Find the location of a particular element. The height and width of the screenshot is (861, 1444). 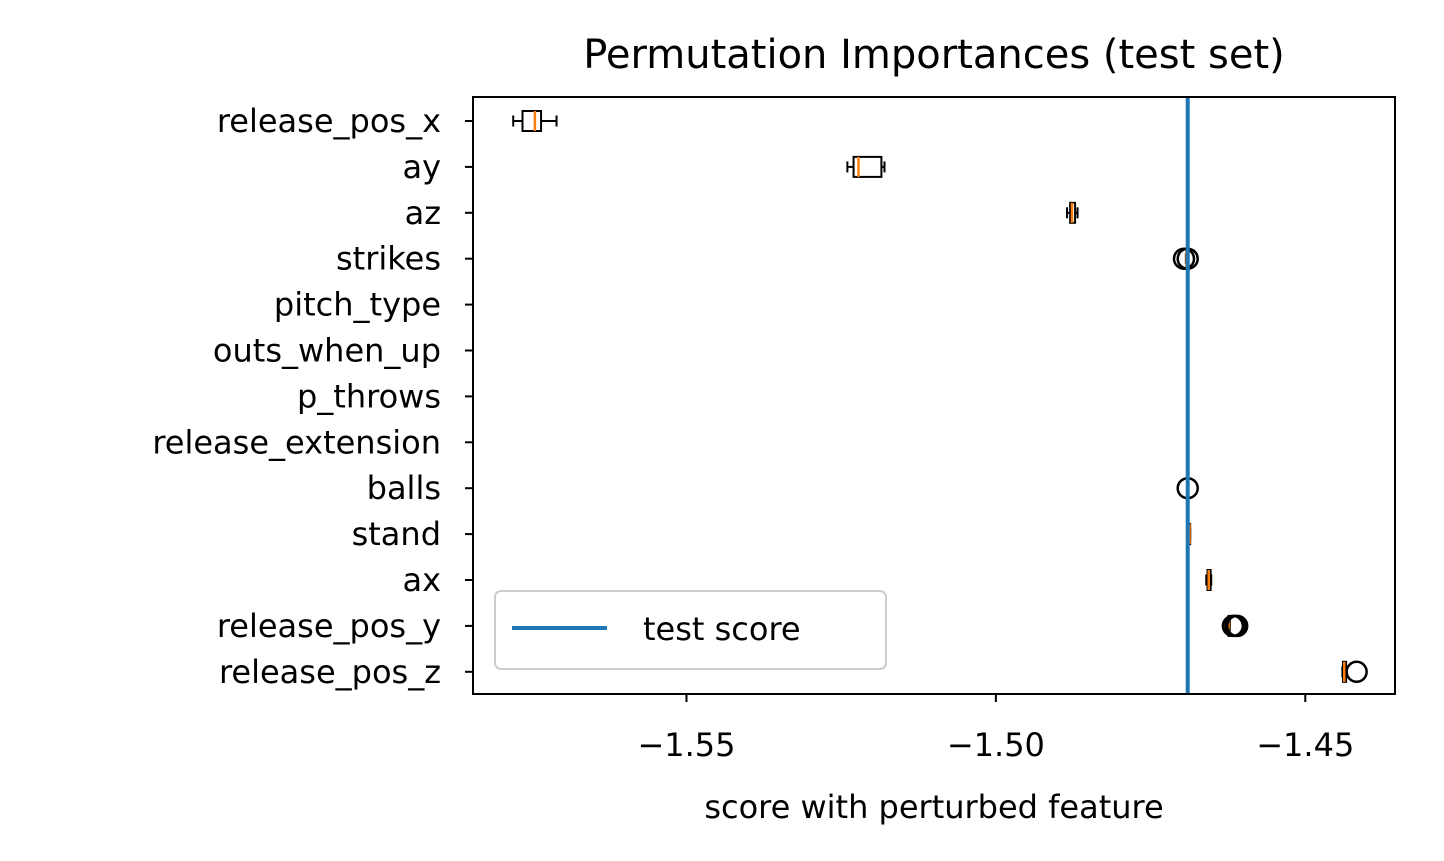

legend-label-test-score: test score is located at coordinates (722, 629).